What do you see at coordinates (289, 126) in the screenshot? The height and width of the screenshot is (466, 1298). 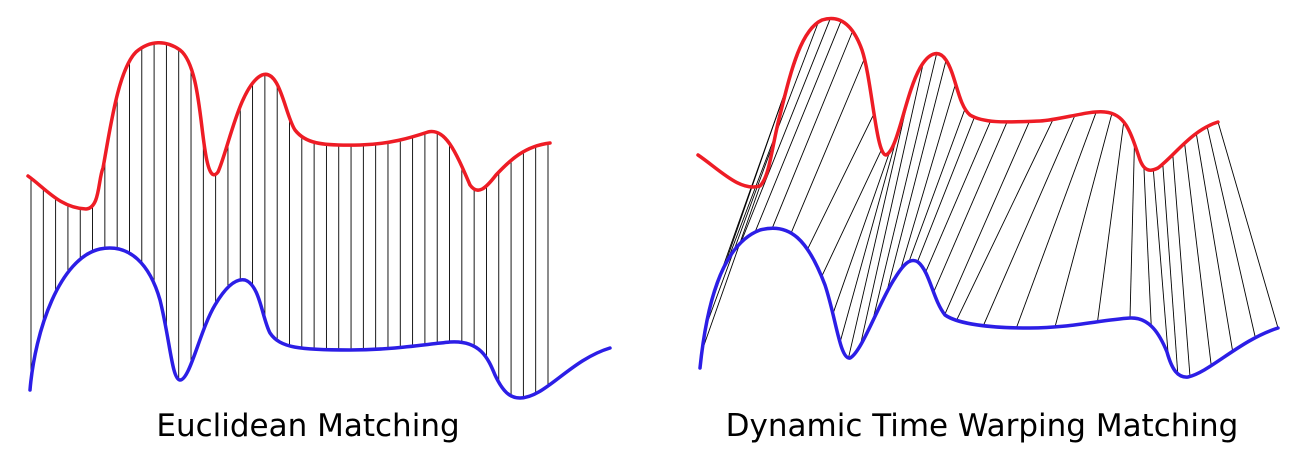 I see `euclidean-red-series` at bounding box center [289, 126].